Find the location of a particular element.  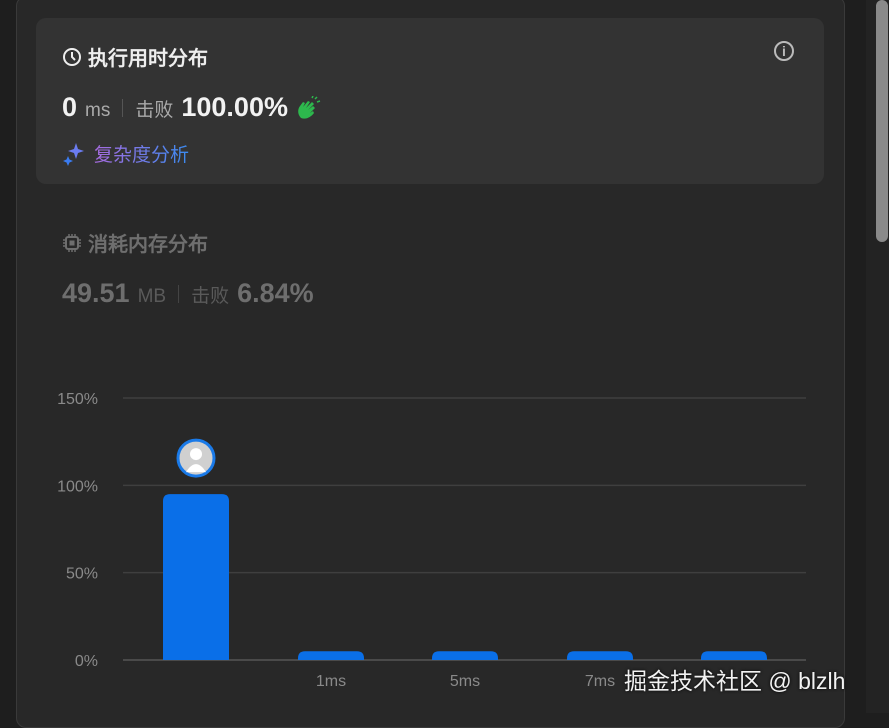

avatar-body is located at coordinates (196, 468).